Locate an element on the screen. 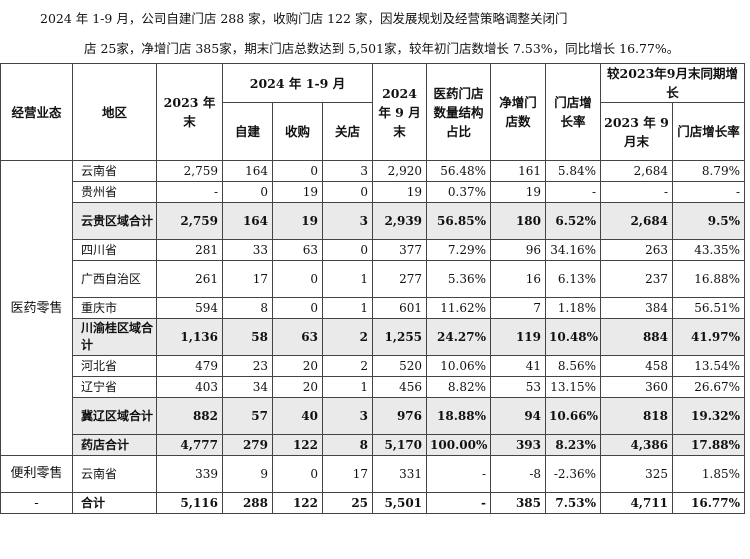 The width and height of the screenshot is (750, 559). region-cell: 川渝桂区域合计 is located at coordinates (114, 337).